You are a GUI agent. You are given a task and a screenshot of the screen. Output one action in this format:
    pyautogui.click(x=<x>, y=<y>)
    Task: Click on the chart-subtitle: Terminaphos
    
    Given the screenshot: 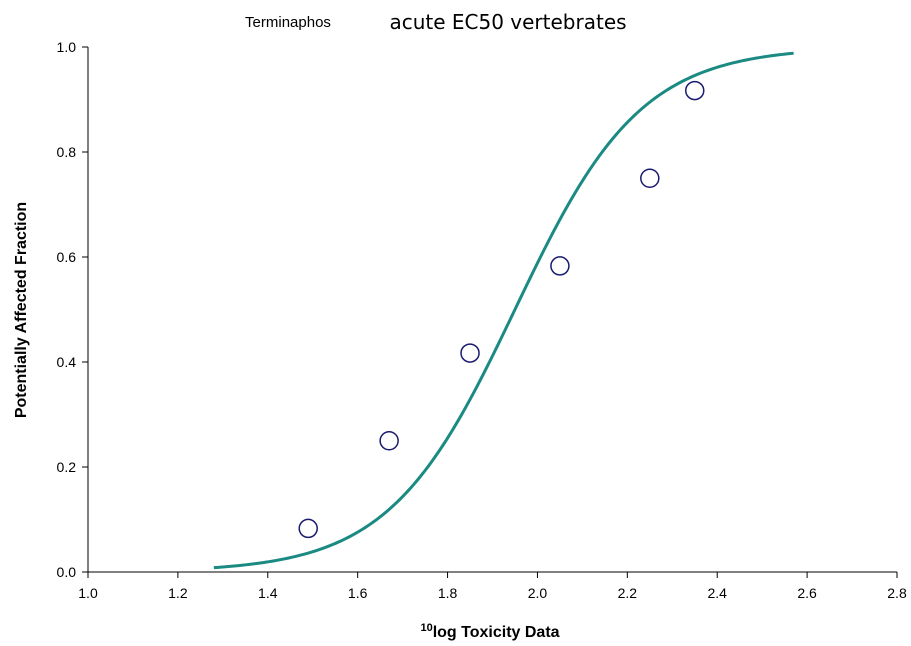 What is the action you would take?
    pyautogui.click(x=288, y=22)
    